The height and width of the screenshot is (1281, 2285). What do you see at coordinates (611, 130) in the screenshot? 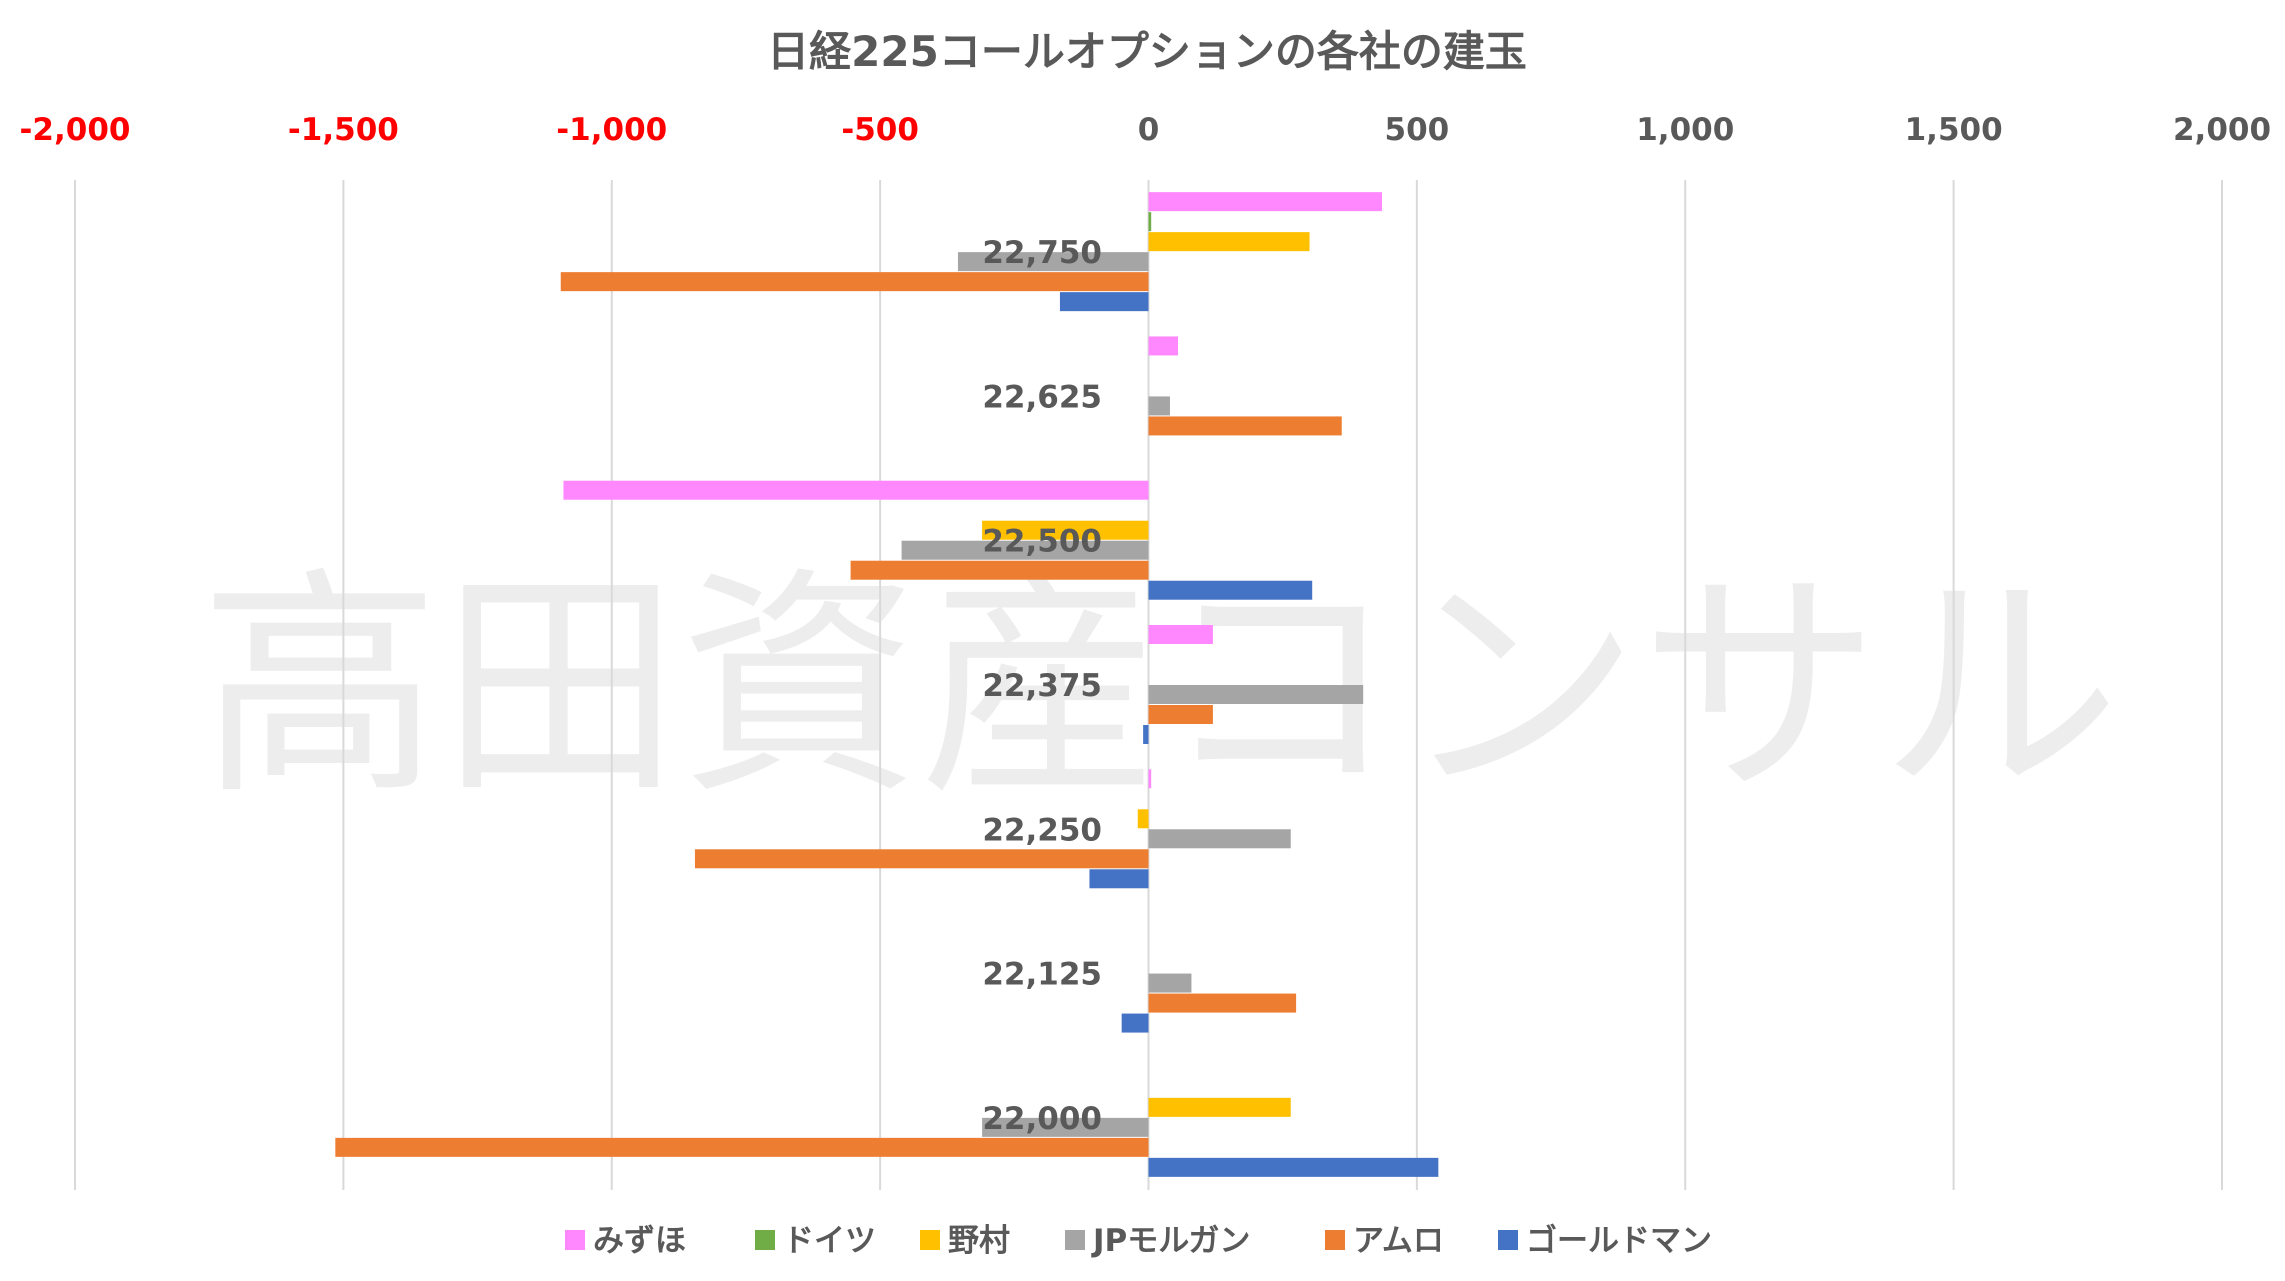
I see `x-tick-label: -1,000` at bounding box center [611, 130].